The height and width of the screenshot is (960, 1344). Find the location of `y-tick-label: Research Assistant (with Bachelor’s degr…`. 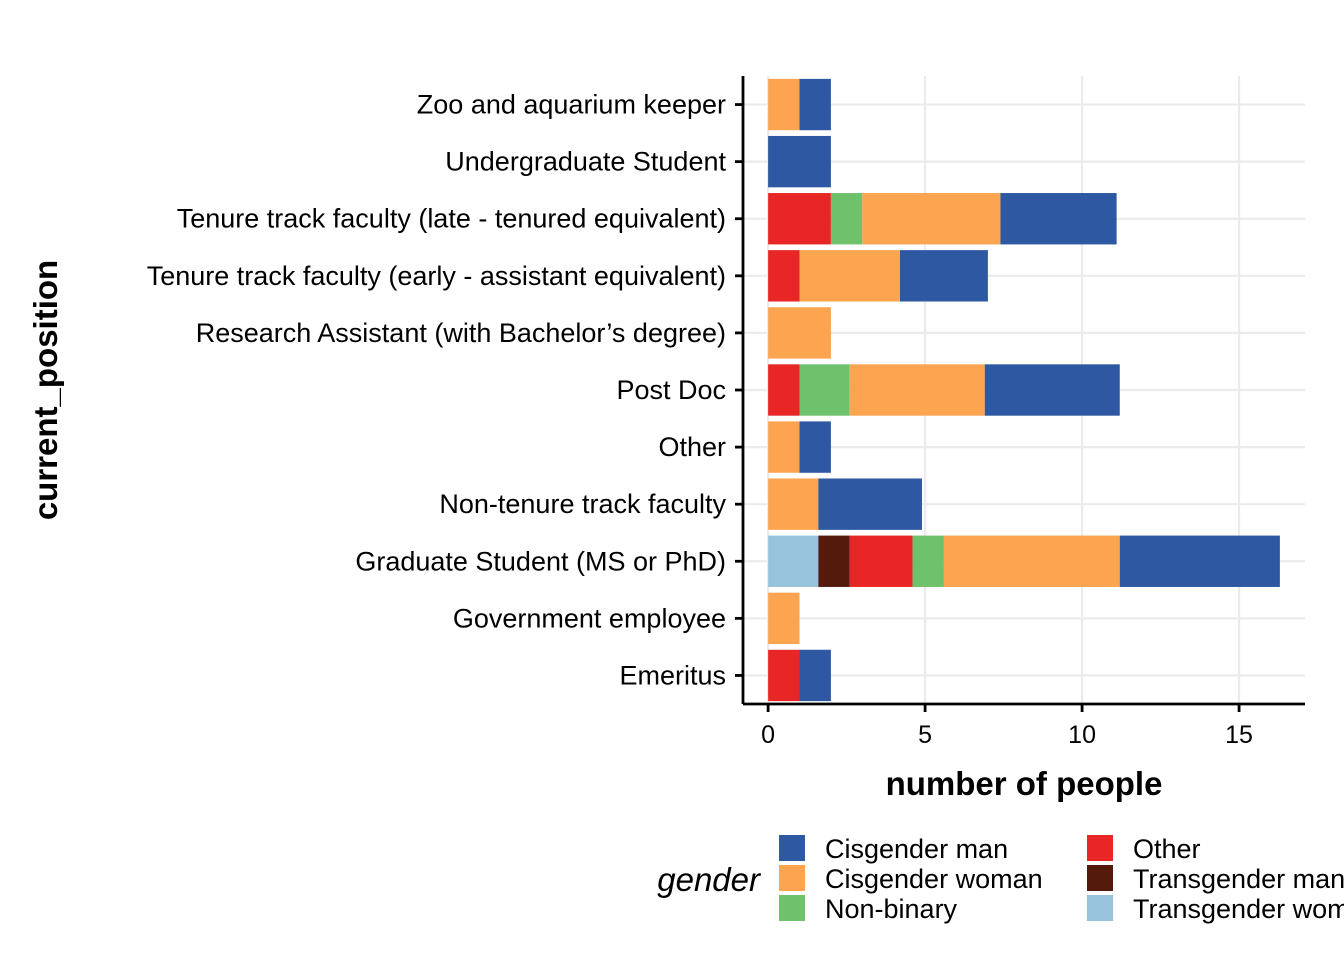

y-tick-label: Research Assistant (with Bachelor’s degr… is located at coordinates (461, 333).